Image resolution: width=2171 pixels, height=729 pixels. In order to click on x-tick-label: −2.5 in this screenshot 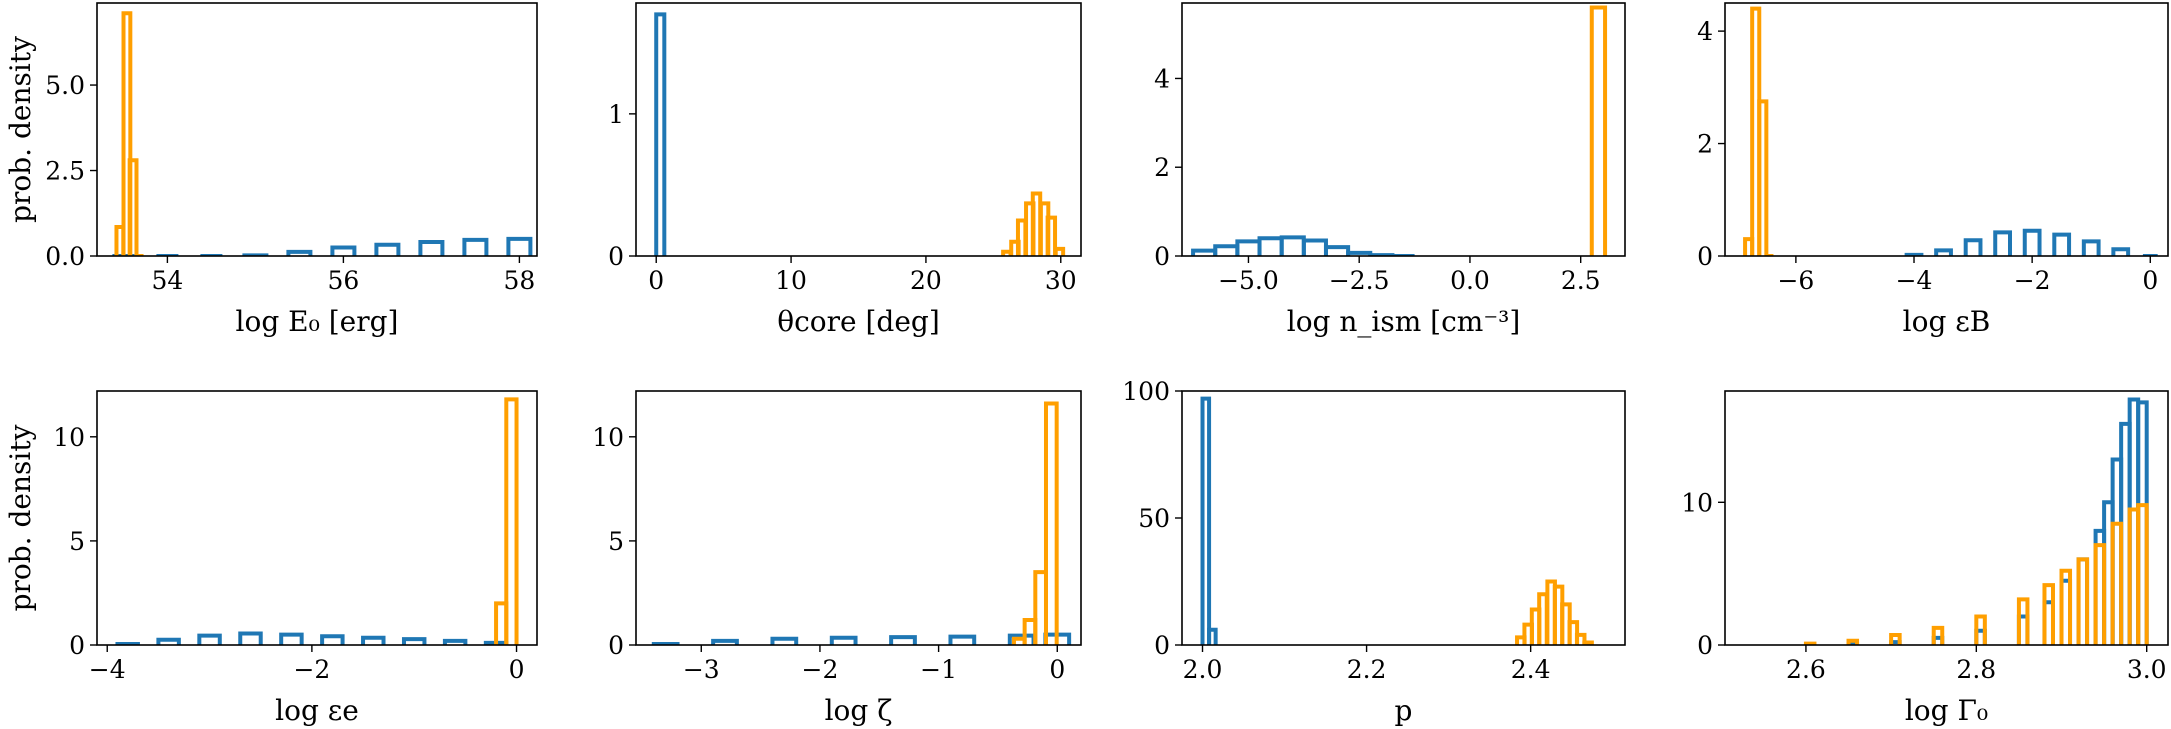, I will do `click(1359, 280)`.